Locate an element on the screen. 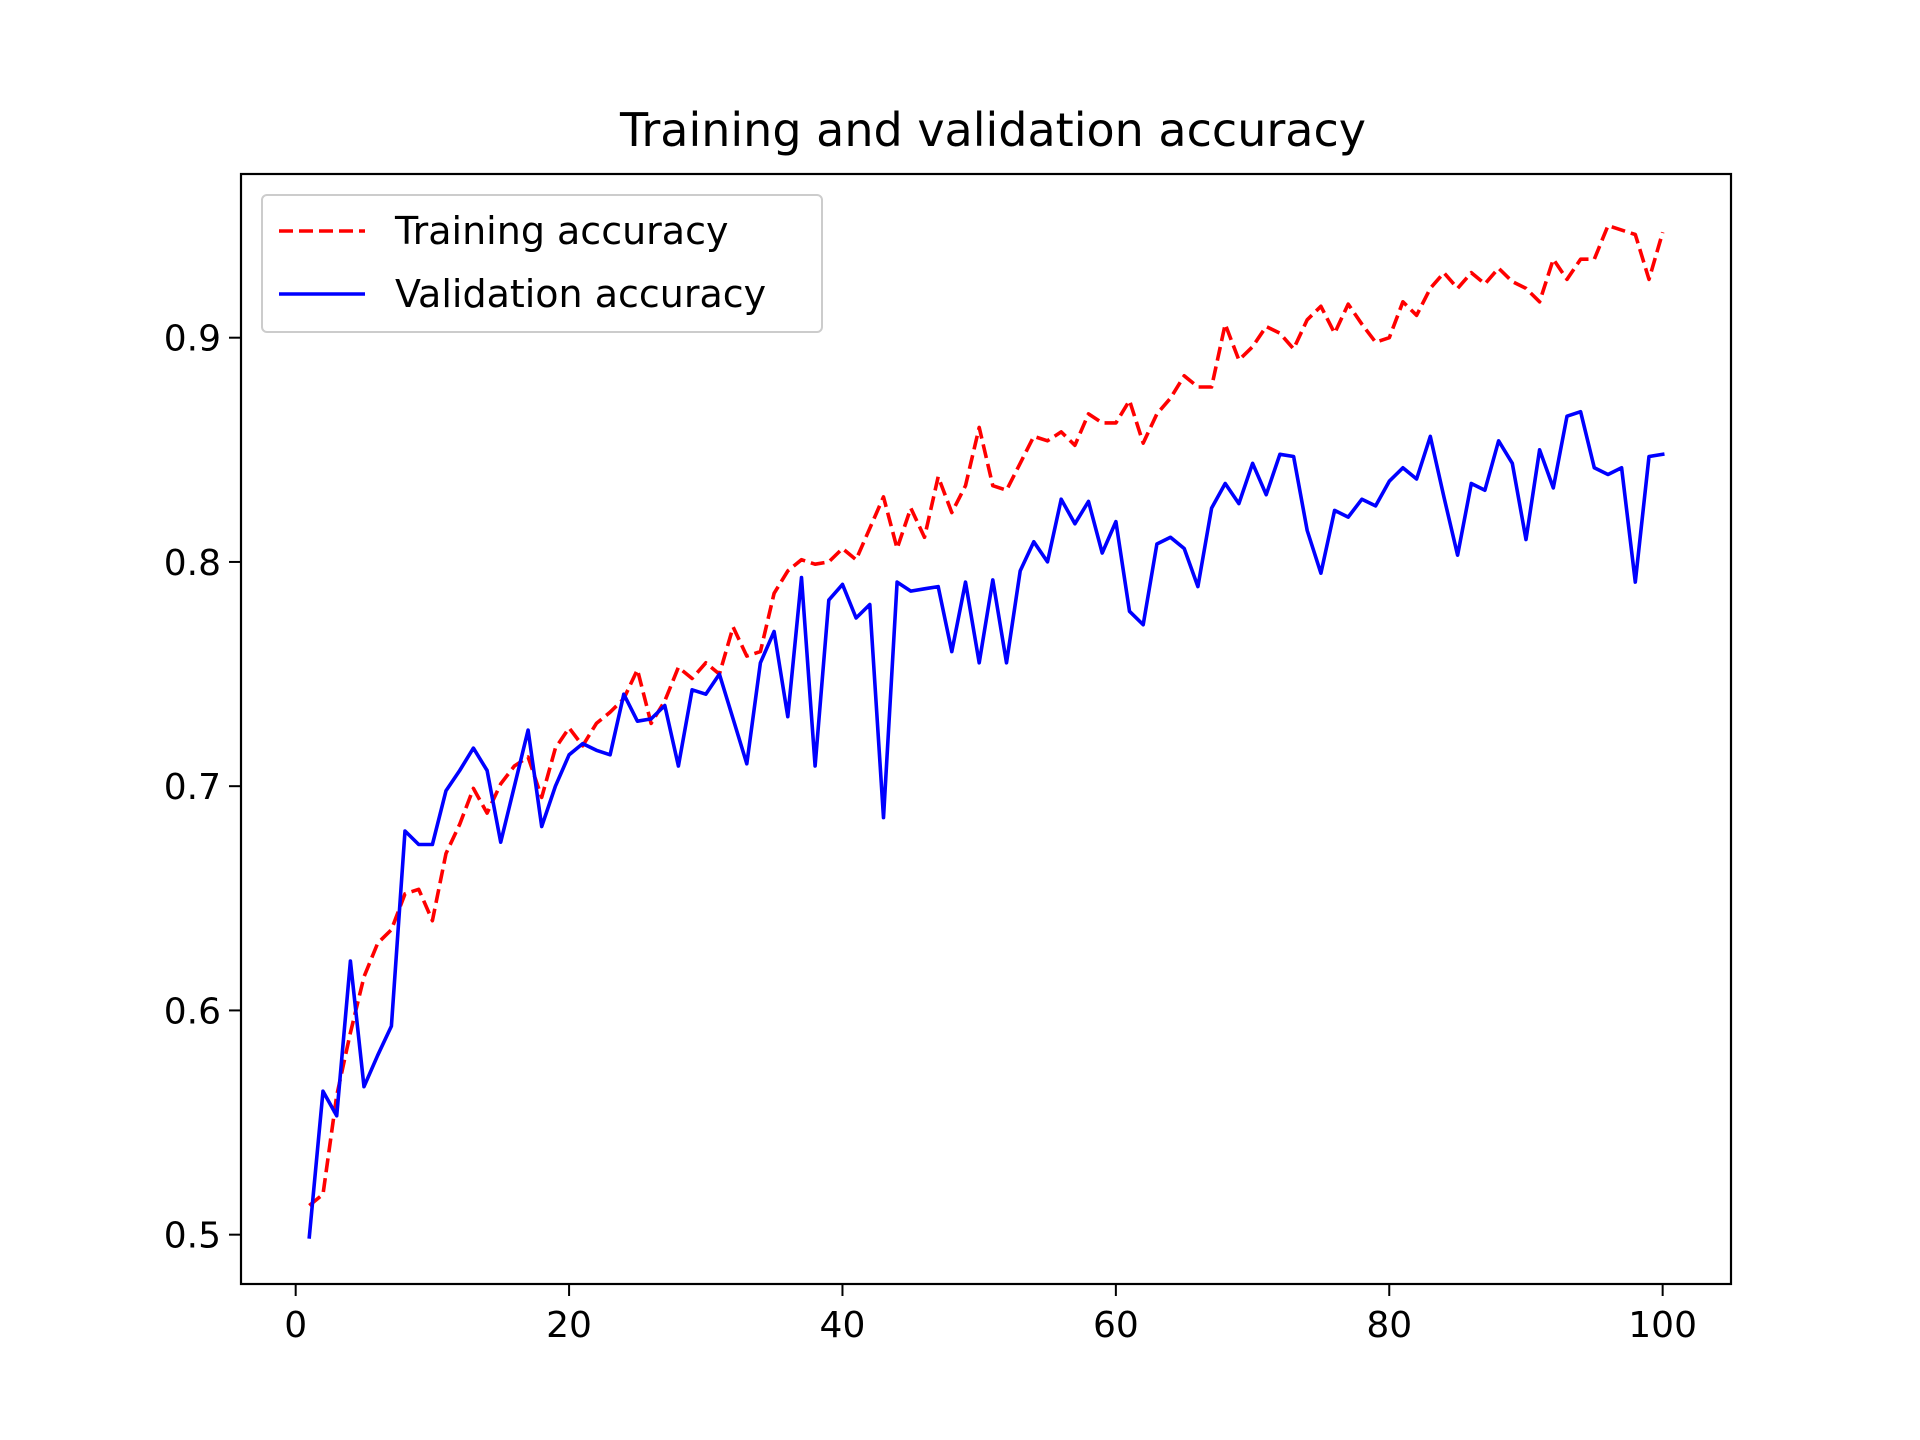  legend-box is located at coordinates (542, 263).